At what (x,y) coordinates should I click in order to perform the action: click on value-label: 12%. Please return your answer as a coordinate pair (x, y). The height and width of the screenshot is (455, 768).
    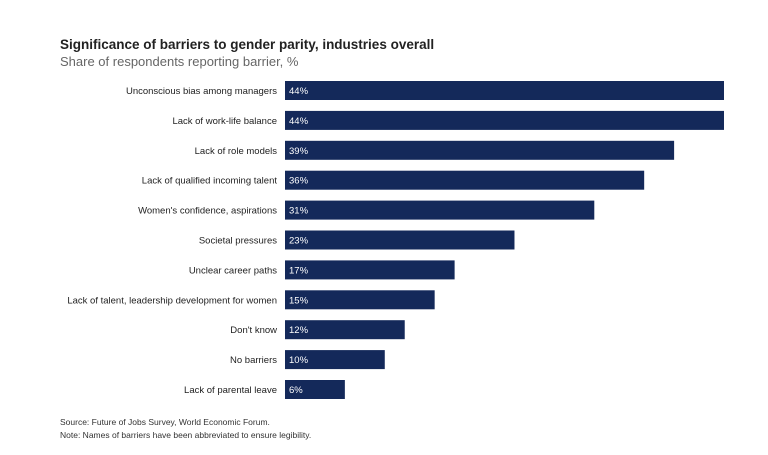
    Looking at the image, I should click on (299, 330).